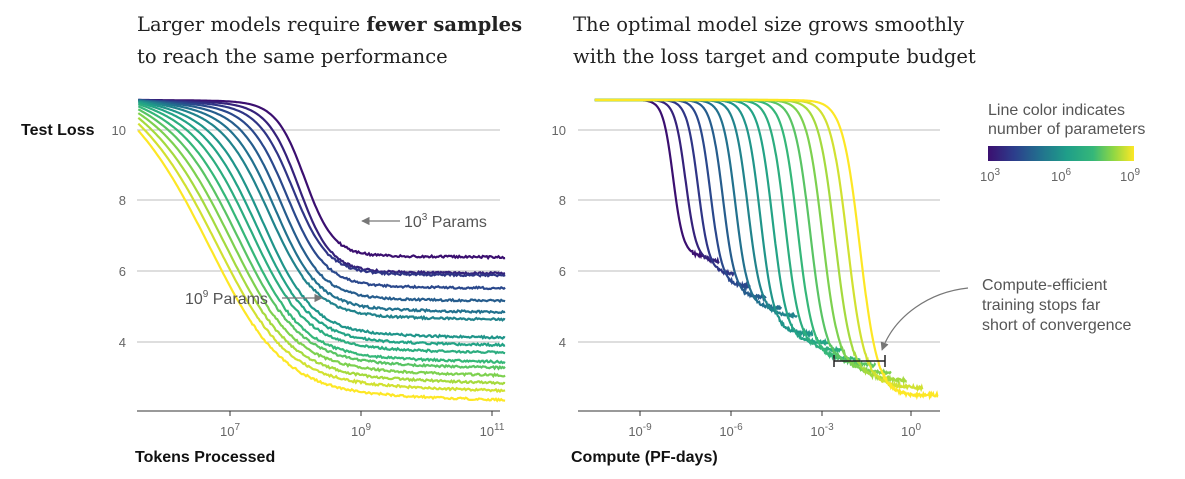  I want to click on left-xtick-1e7: 10⁷, so click(230, 430).